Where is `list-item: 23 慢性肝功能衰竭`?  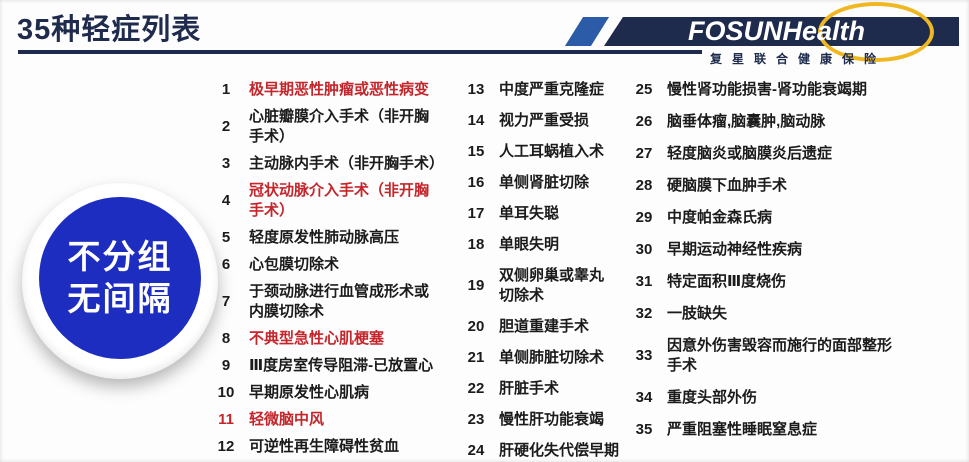 list-item: 23 慢性肝功能衰竭 is located at coordinates (548, 420).